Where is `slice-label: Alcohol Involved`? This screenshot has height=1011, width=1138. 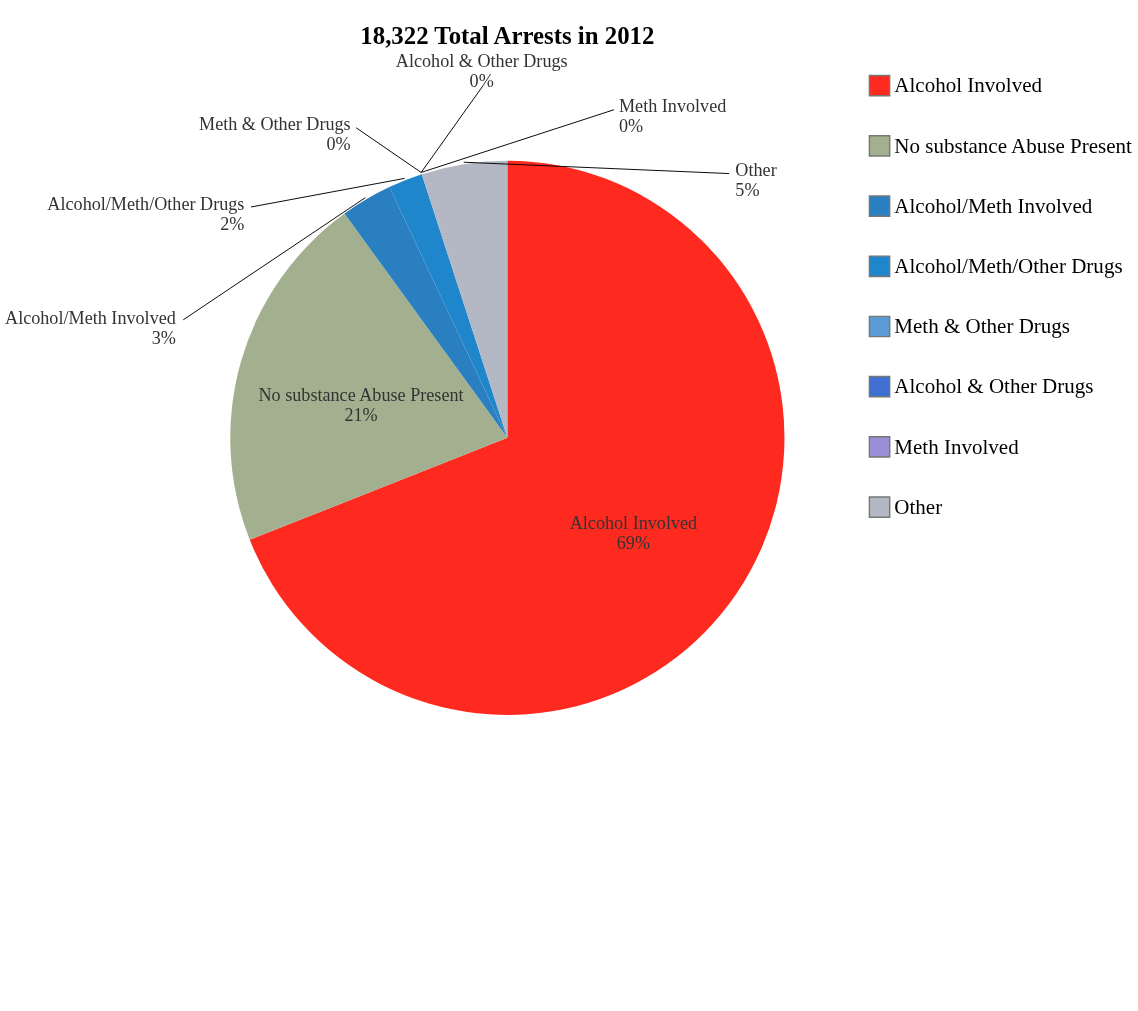
slice-label: Alcohol Involved is located at coordinates (633, 523).